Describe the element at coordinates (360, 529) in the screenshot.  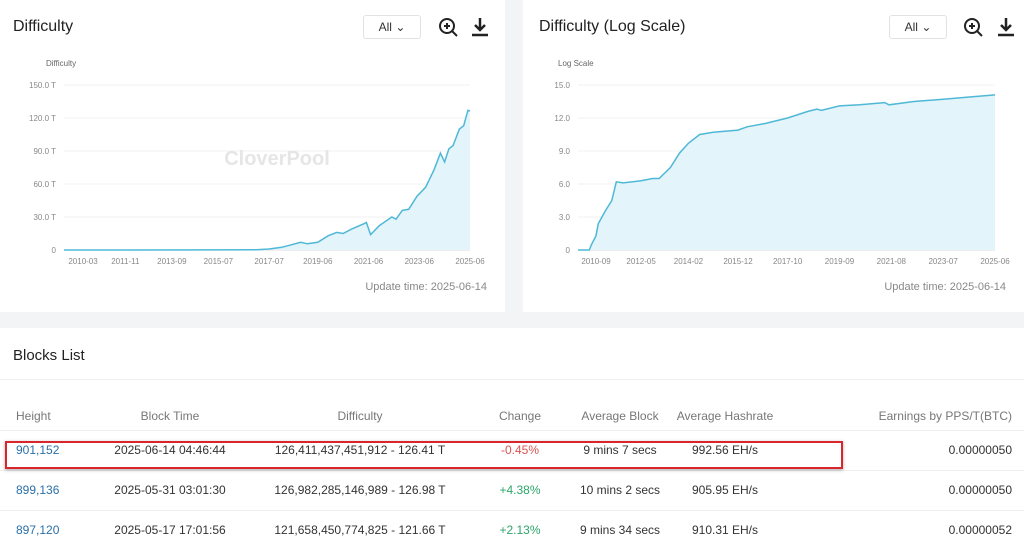
I see `difficulty-value: 121,658,450,774,825 - 121.66 T` at that location.